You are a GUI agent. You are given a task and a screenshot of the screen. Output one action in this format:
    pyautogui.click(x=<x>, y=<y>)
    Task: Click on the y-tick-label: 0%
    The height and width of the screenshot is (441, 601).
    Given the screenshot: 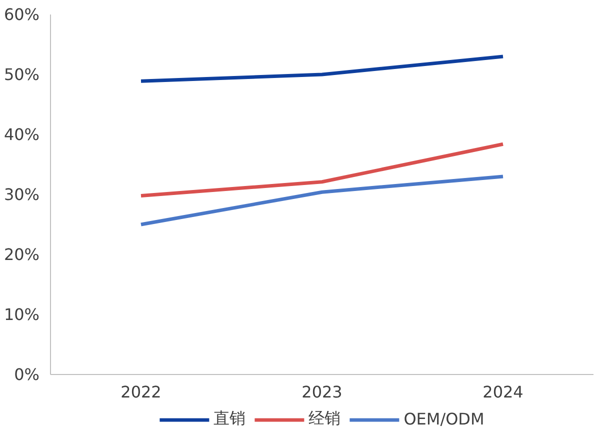 What is the action you would take?
    pyautogui.click(x=27, y=374)
    